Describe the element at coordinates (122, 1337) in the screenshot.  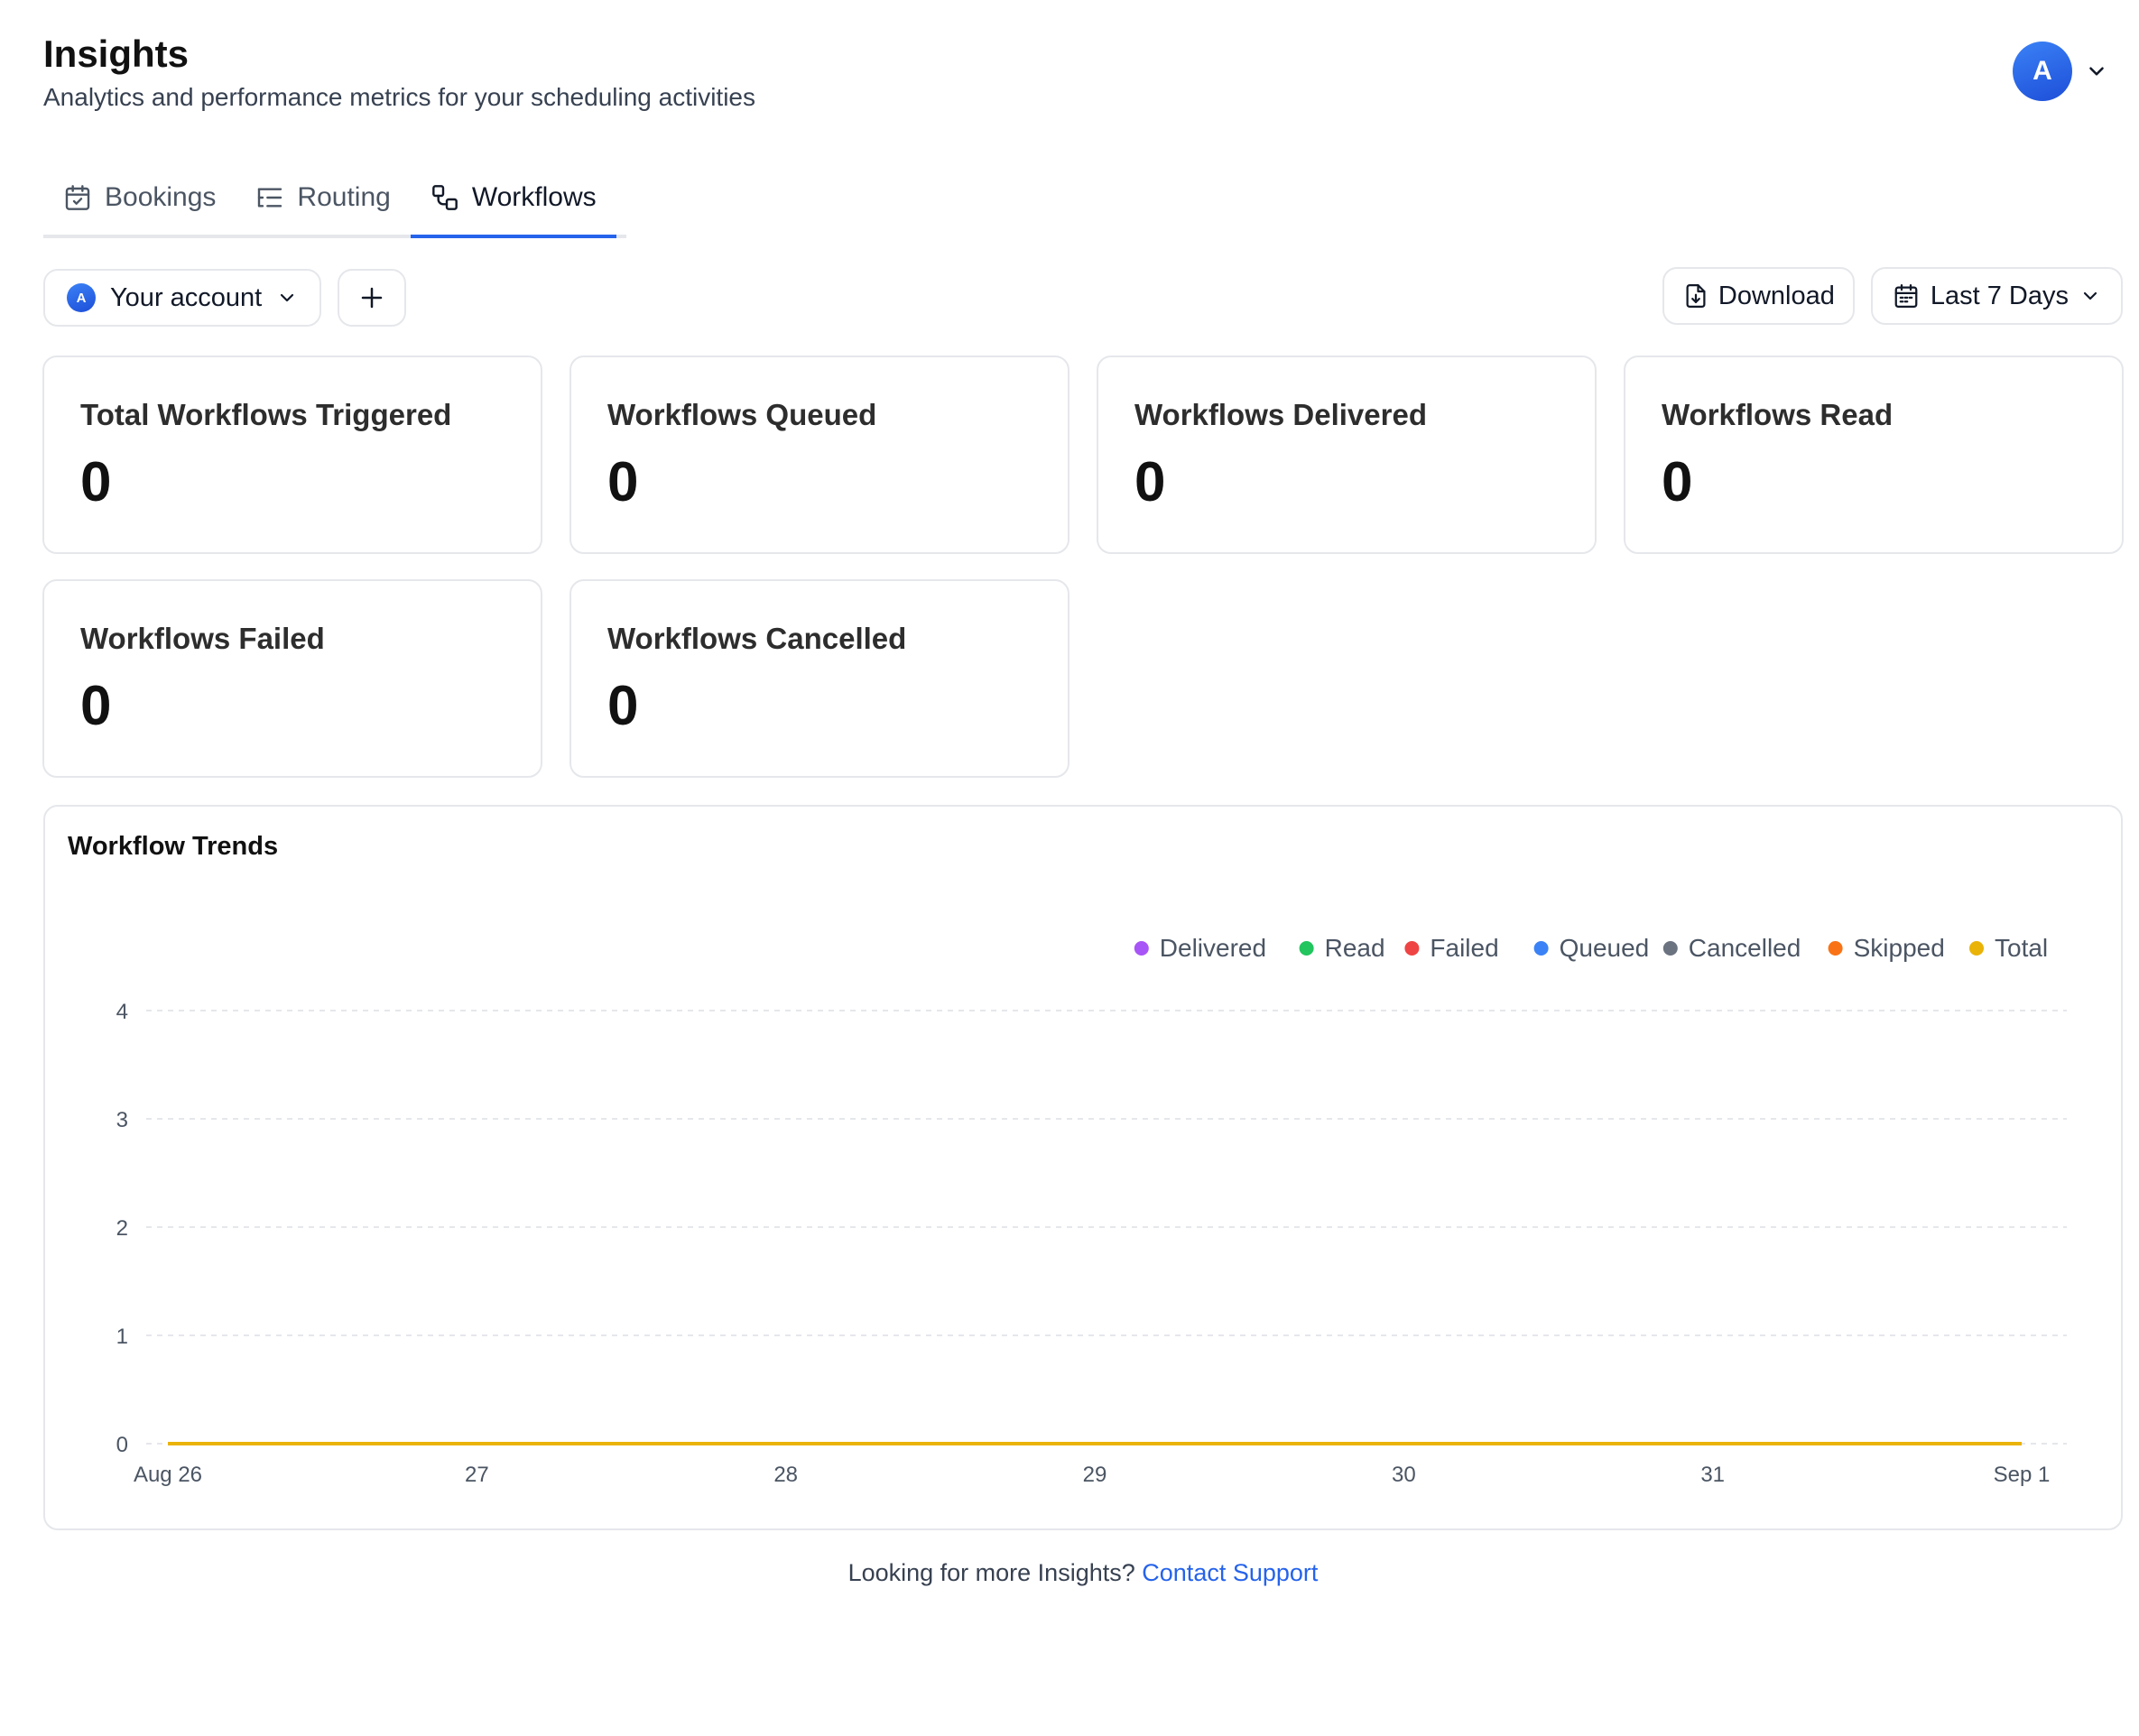
I see `y-tick-label: 1` at that location.